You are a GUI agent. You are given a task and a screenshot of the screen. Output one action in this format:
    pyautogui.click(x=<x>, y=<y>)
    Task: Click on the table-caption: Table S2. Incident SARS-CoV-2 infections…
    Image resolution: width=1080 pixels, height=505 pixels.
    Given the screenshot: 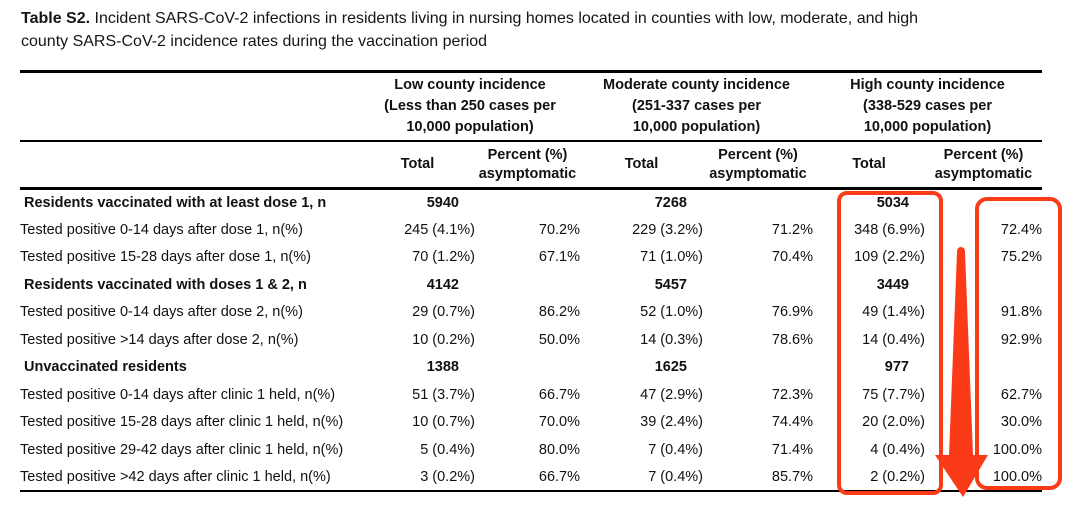 What is the action you would take?
    pyautogui.click(x=521, y=30)
    